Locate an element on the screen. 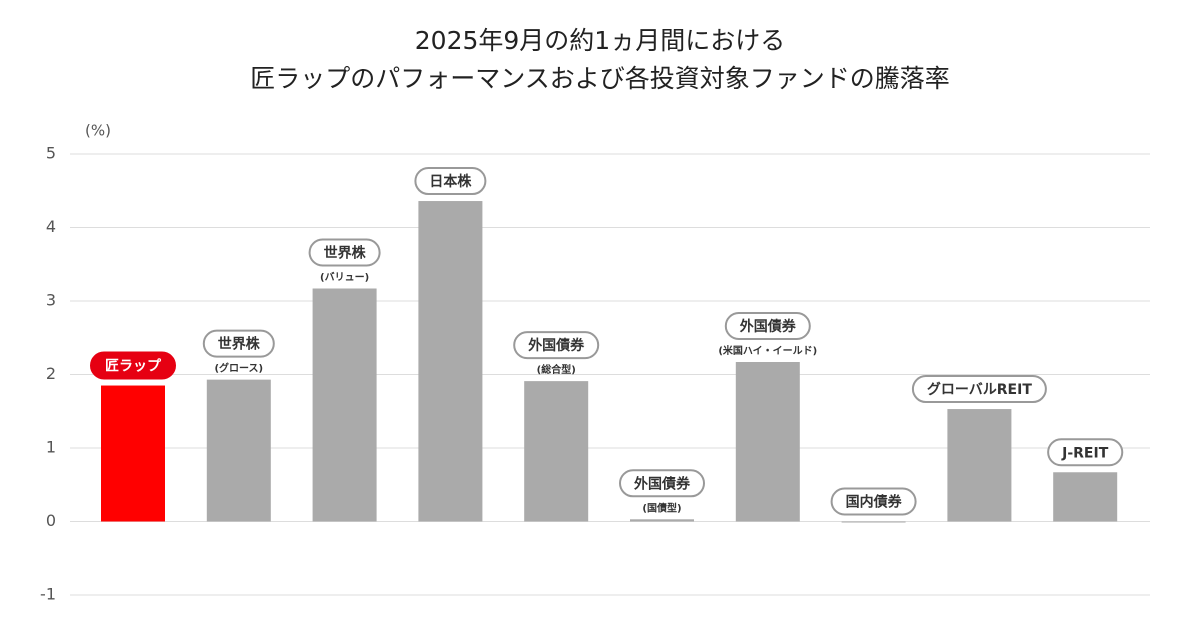  y-tick-label: -1 is located at coordinates (48, 594).